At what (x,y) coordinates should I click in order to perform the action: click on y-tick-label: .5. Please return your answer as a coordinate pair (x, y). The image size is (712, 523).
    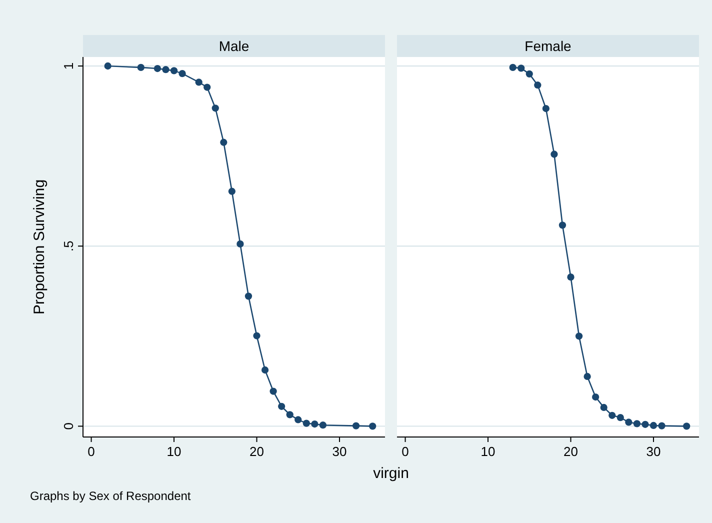
    Looking at the image, I should click on (68, 246).